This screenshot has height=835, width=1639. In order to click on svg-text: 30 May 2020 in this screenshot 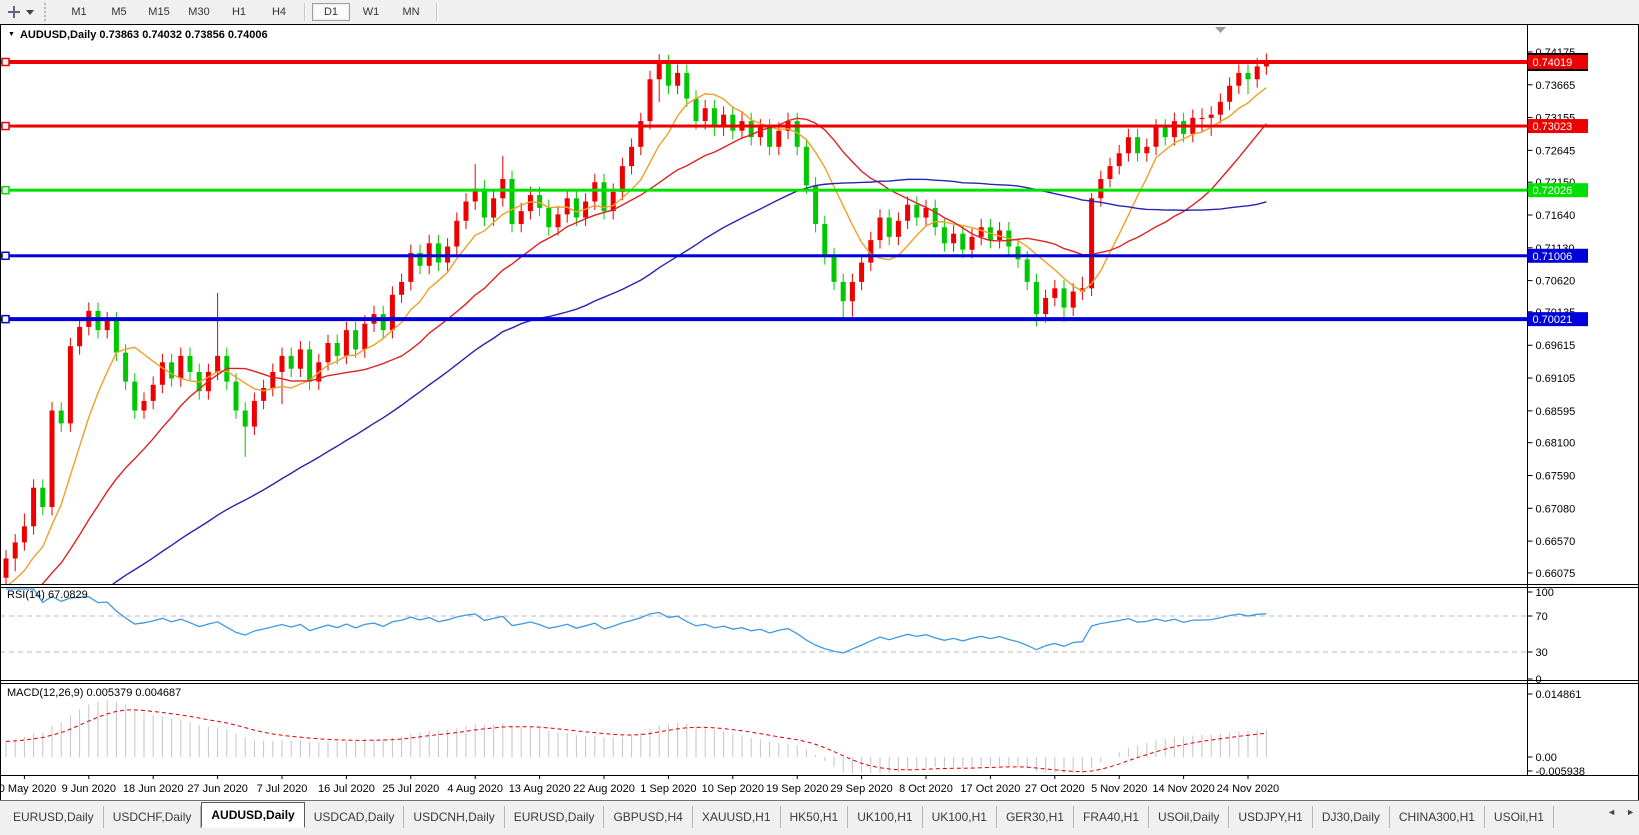, I will do `click(28, 789)`.